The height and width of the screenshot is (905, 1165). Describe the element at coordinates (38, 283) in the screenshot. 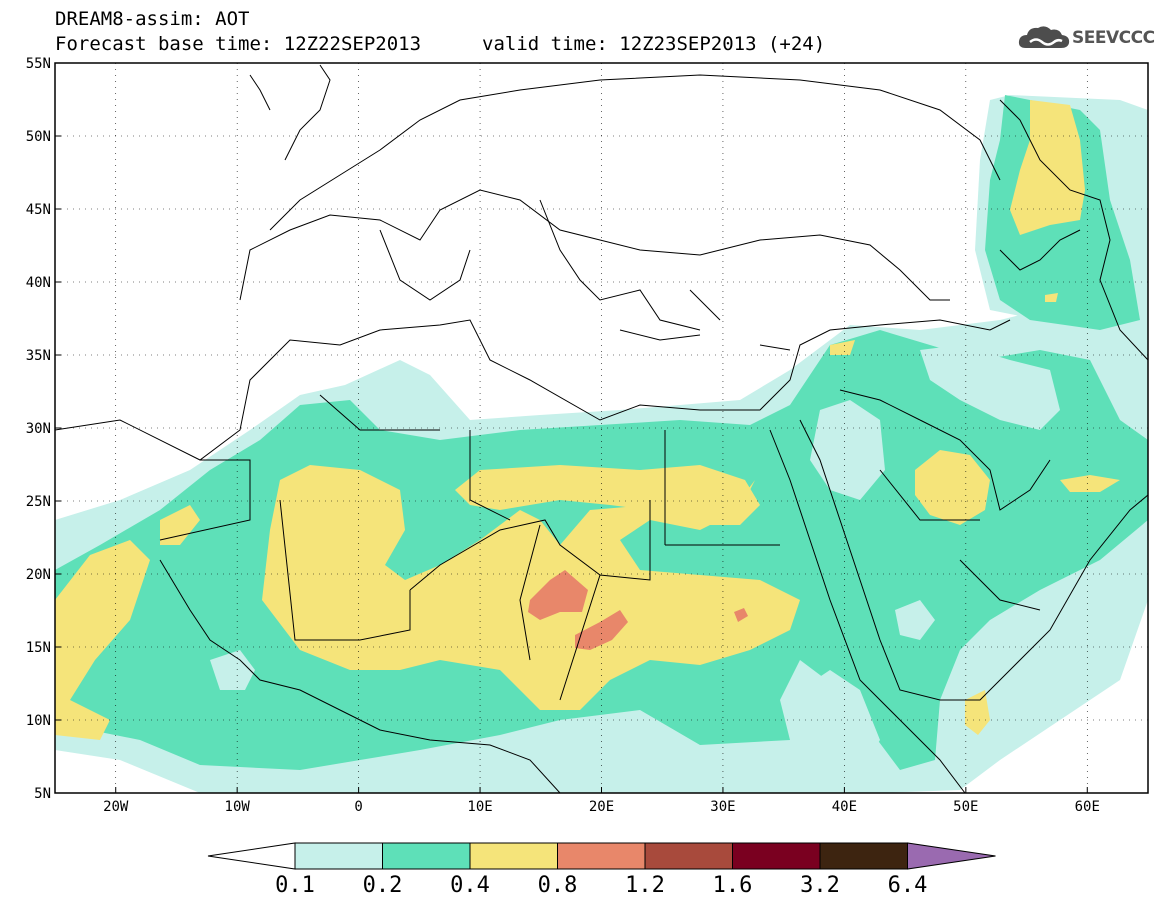

I see `y-tick-label: 40N` at that location.